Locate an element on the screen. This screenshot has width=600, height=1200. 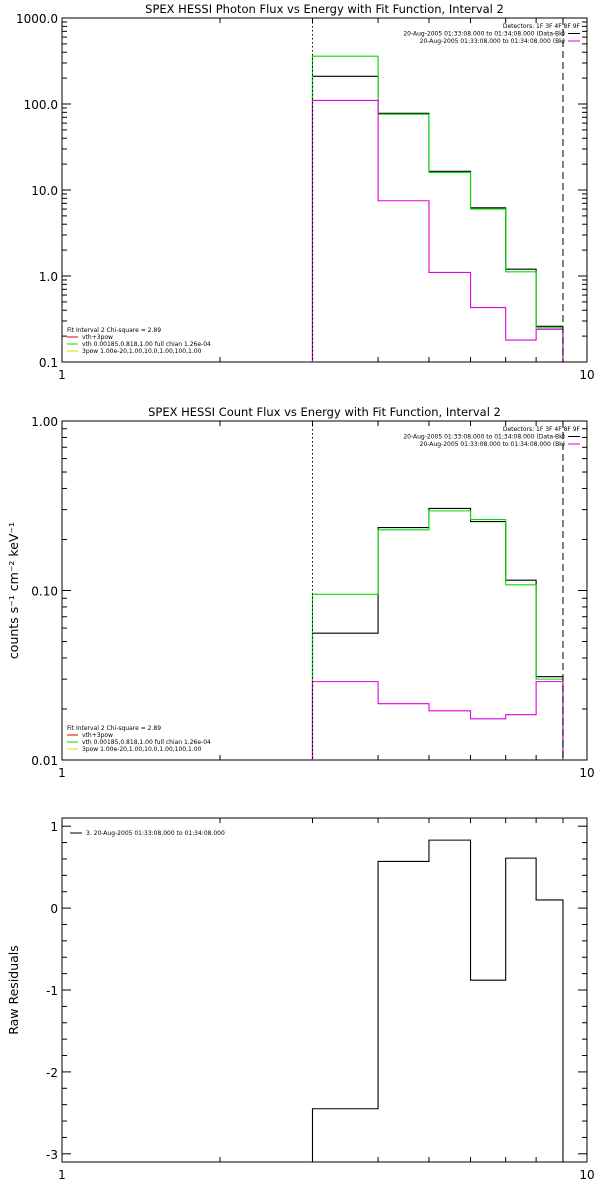
y-tick-label: 0.10 is located at coordinates (44, 592).